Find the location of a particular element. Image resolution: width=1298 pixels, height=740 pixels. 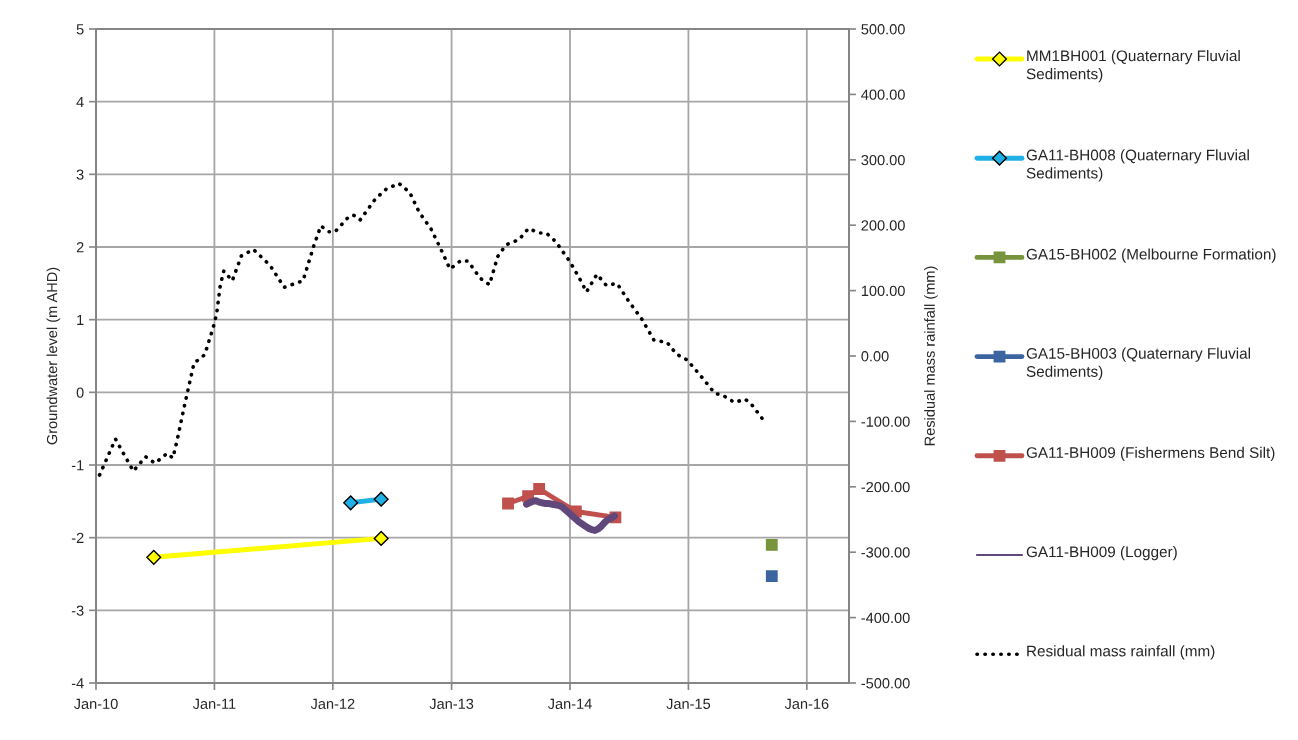

legend-label: Residual mass rainfall (mm) is located at coordinates (1121, 652).